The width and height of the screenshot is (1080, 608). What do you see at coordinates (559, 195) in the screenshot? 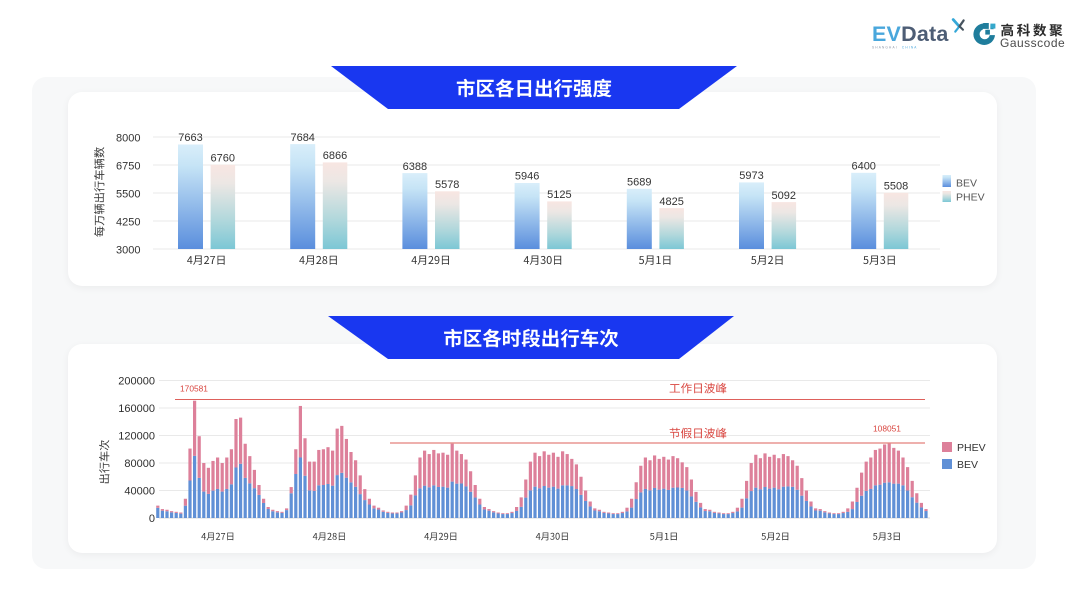
I see `svg-text: 5125` at bounding box center [559, 195].